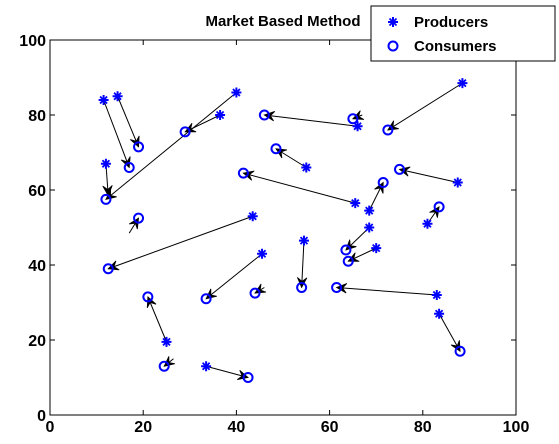 The image size is (559, 444). Describe the element at coordinates (237, 427) in the screenshot. I see `x-tick-label: 40` at that location.